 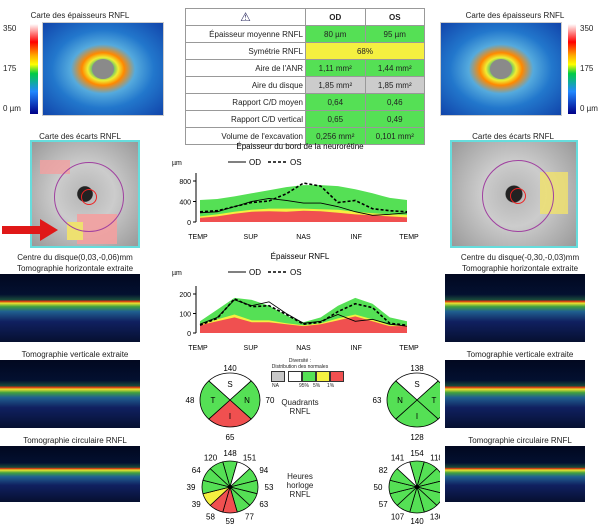 I want to click on od-vertical-title: Tomographie verticale extraite, so click(x=75, y=354).